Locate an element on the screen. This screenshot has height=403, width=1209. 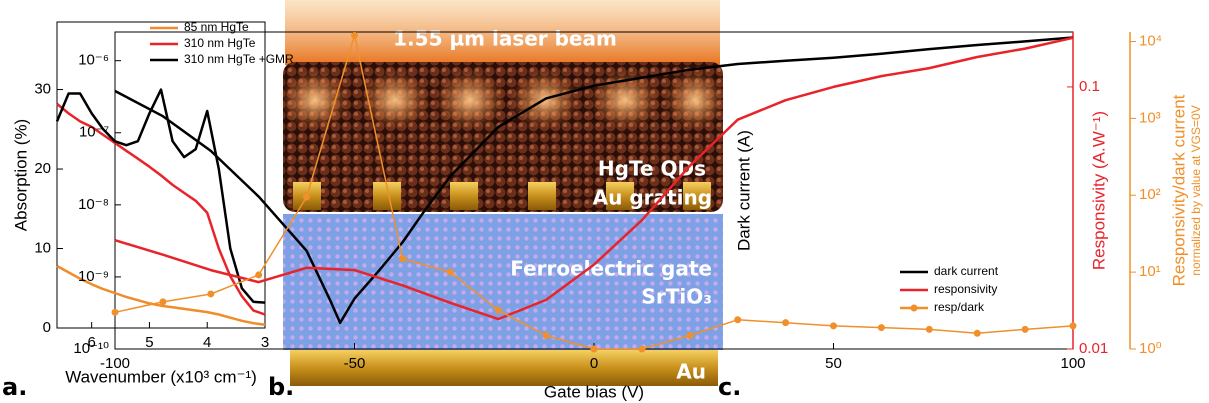
plot-frame is located at coordinates (161, 175).